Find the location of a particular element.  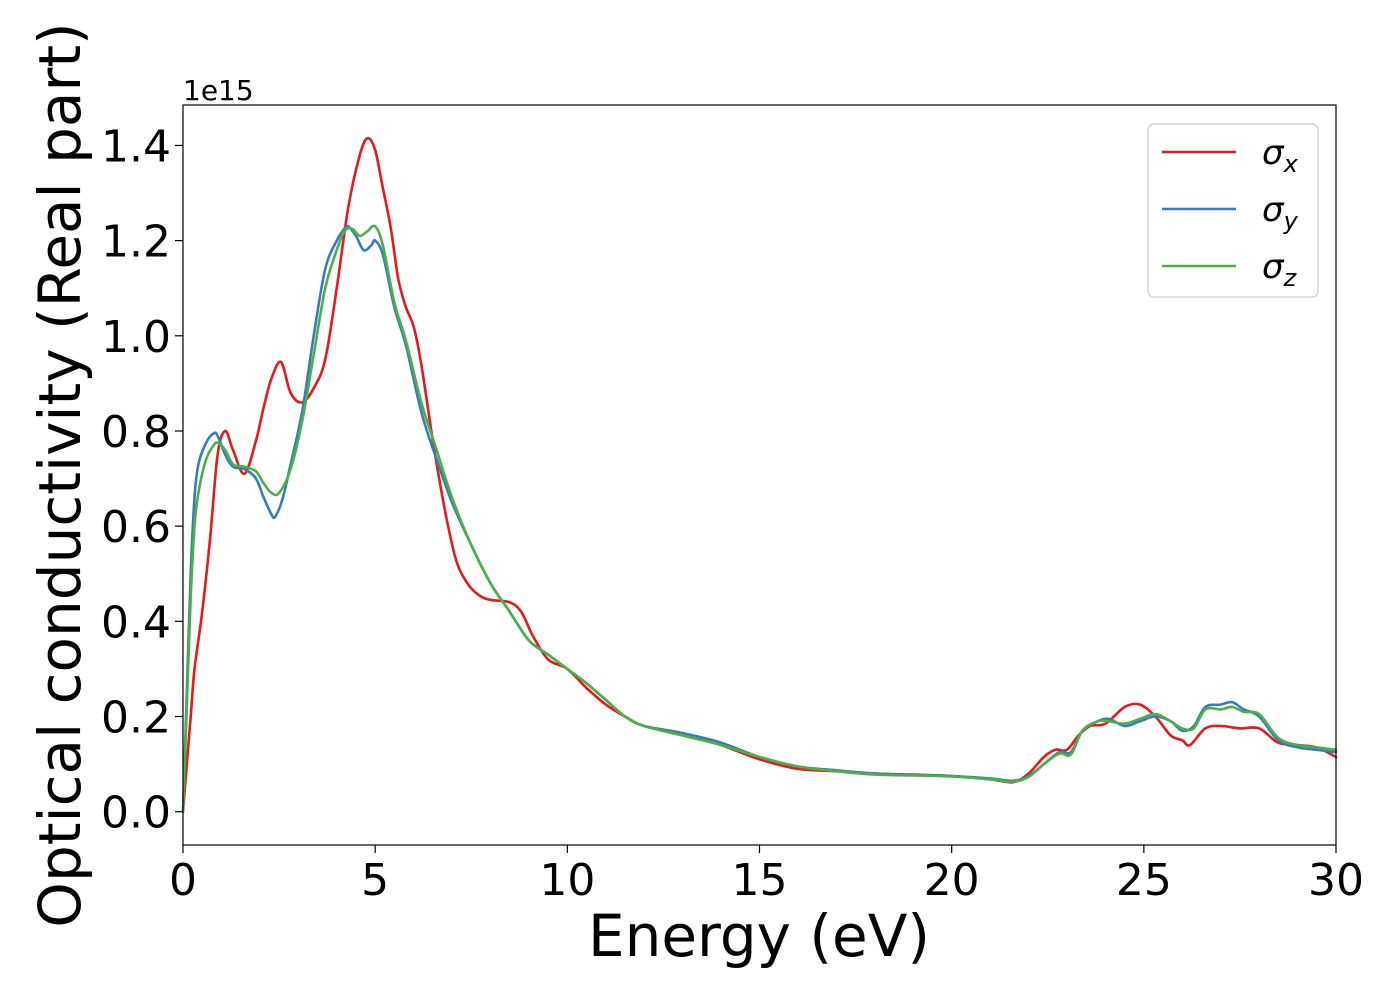

y-tick-label: 0.0 is located at coordinates (136, 813).